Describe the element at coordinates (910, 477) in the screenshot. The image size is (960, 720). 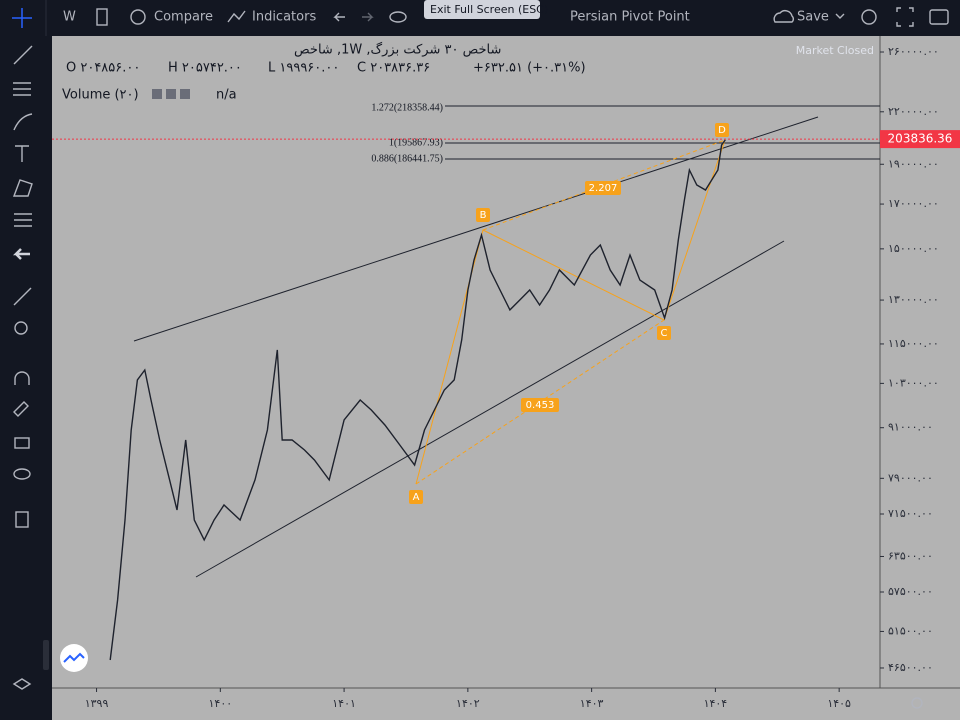
I see `y-tick-label: ۷۹۰۰۰.۰۰` at that location.